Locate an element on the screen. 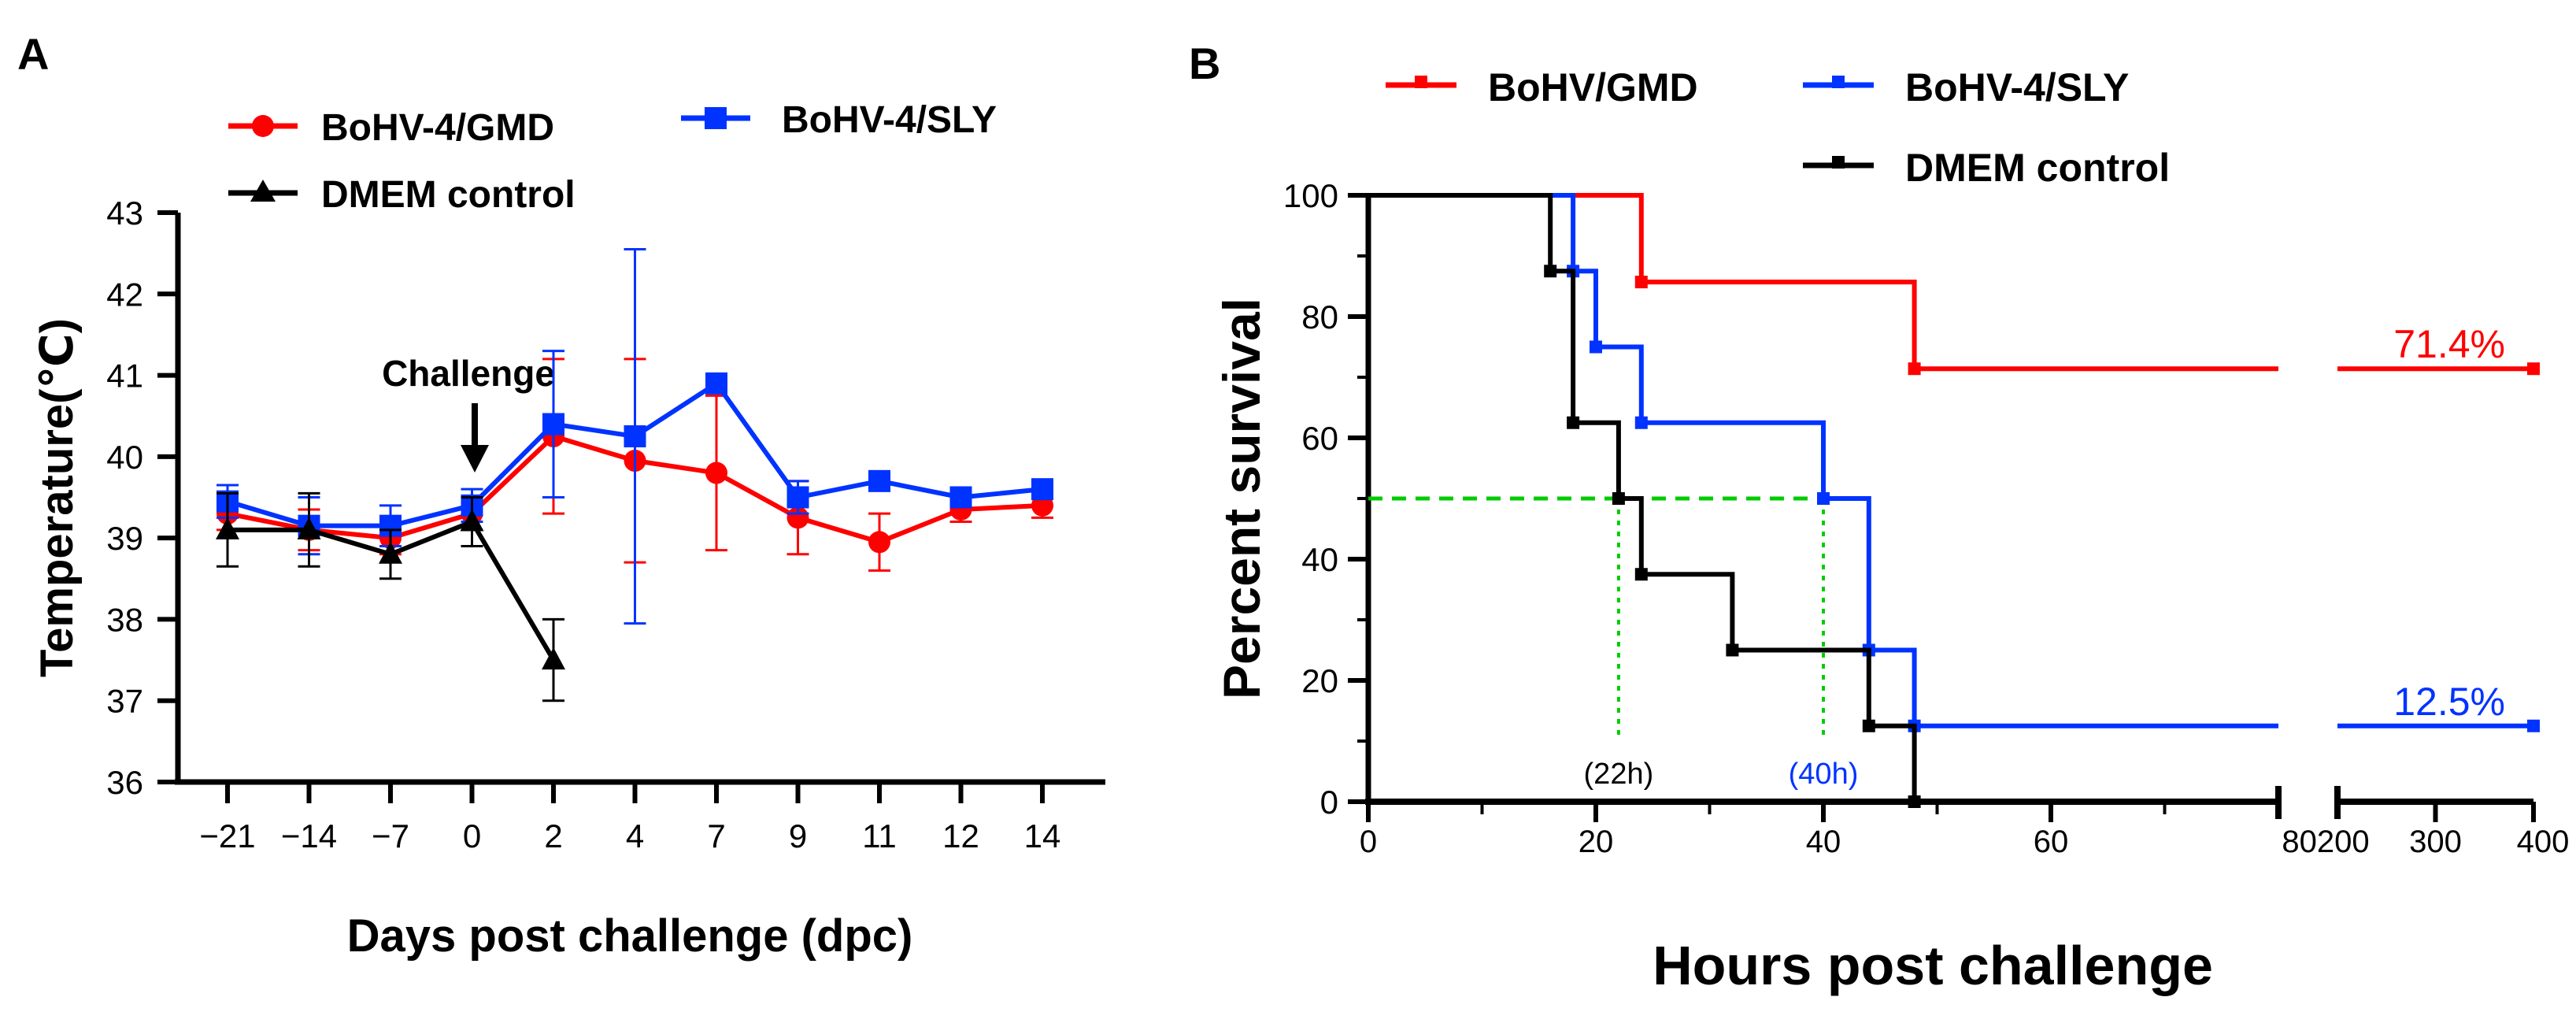 The width and height of the screenshot is (2576, 1023). b-y-ticks: 0 20 40 60 80 100 is located at coordinates (1325, 499).